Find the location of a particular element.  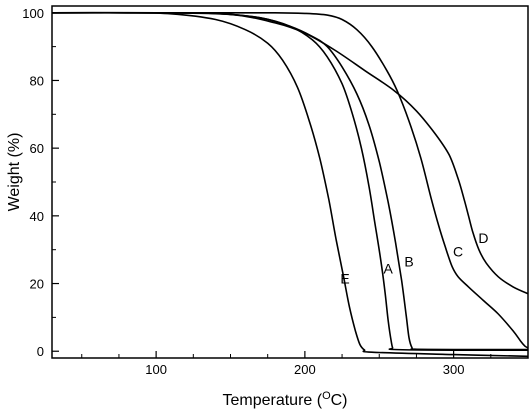

x-tick-label: 100 is located at coordinates (156, 369).